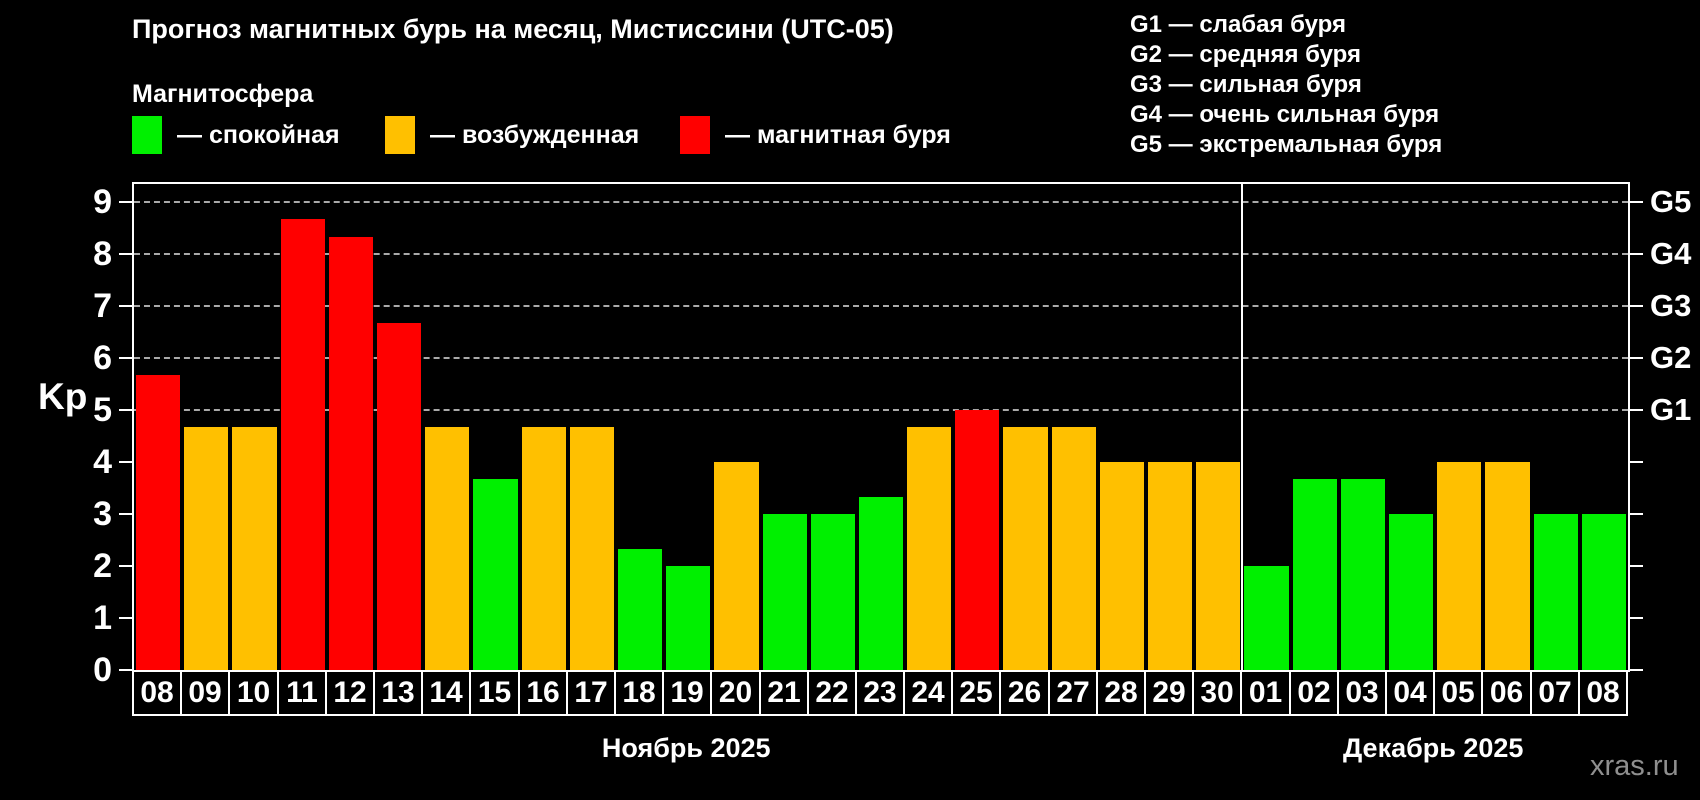 The image size is (1700, 800). I want to click on excited-color-swatch, so click(400, 135).